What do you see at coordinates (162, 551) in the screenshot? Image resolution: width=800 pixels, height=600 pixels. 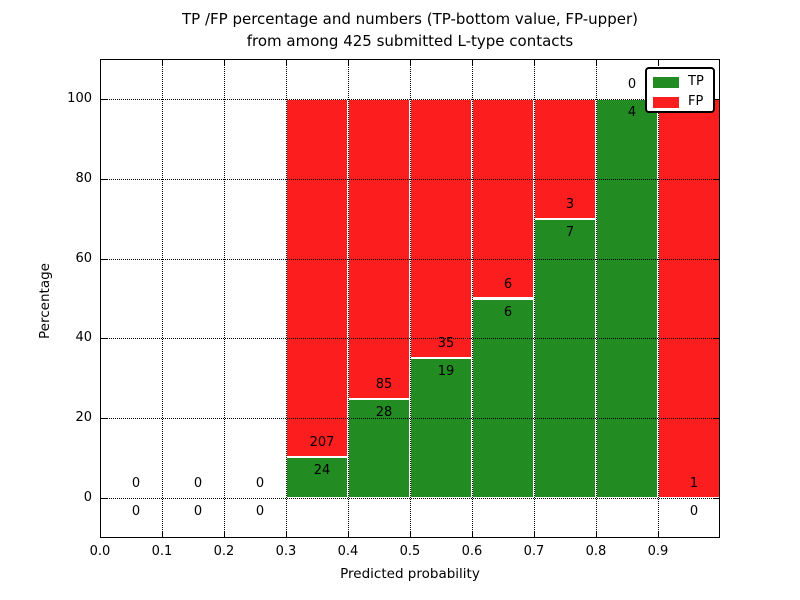 I see `x-tick-label: 0.1` at bounding box center [162, 551].